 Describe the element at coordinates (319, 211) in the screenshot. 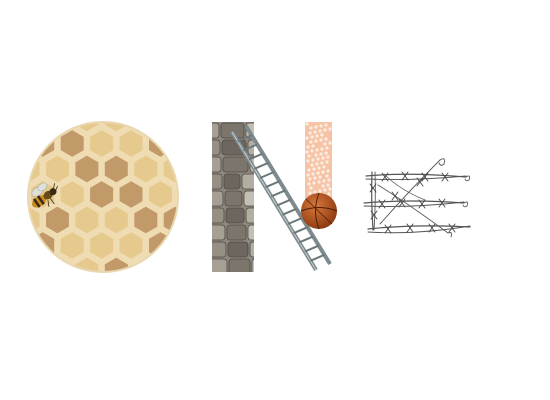

I see `basketball-icon` at that location.